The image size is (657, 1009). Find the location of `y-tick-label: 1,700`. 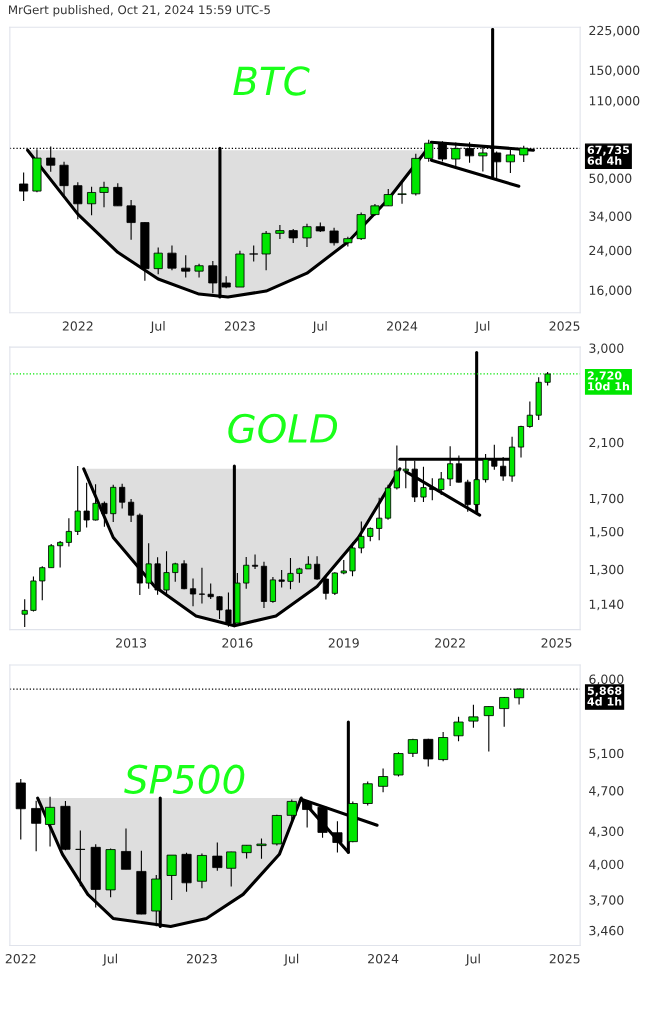

y-tick-label: 1,700 is located at coordinates (606, 499).